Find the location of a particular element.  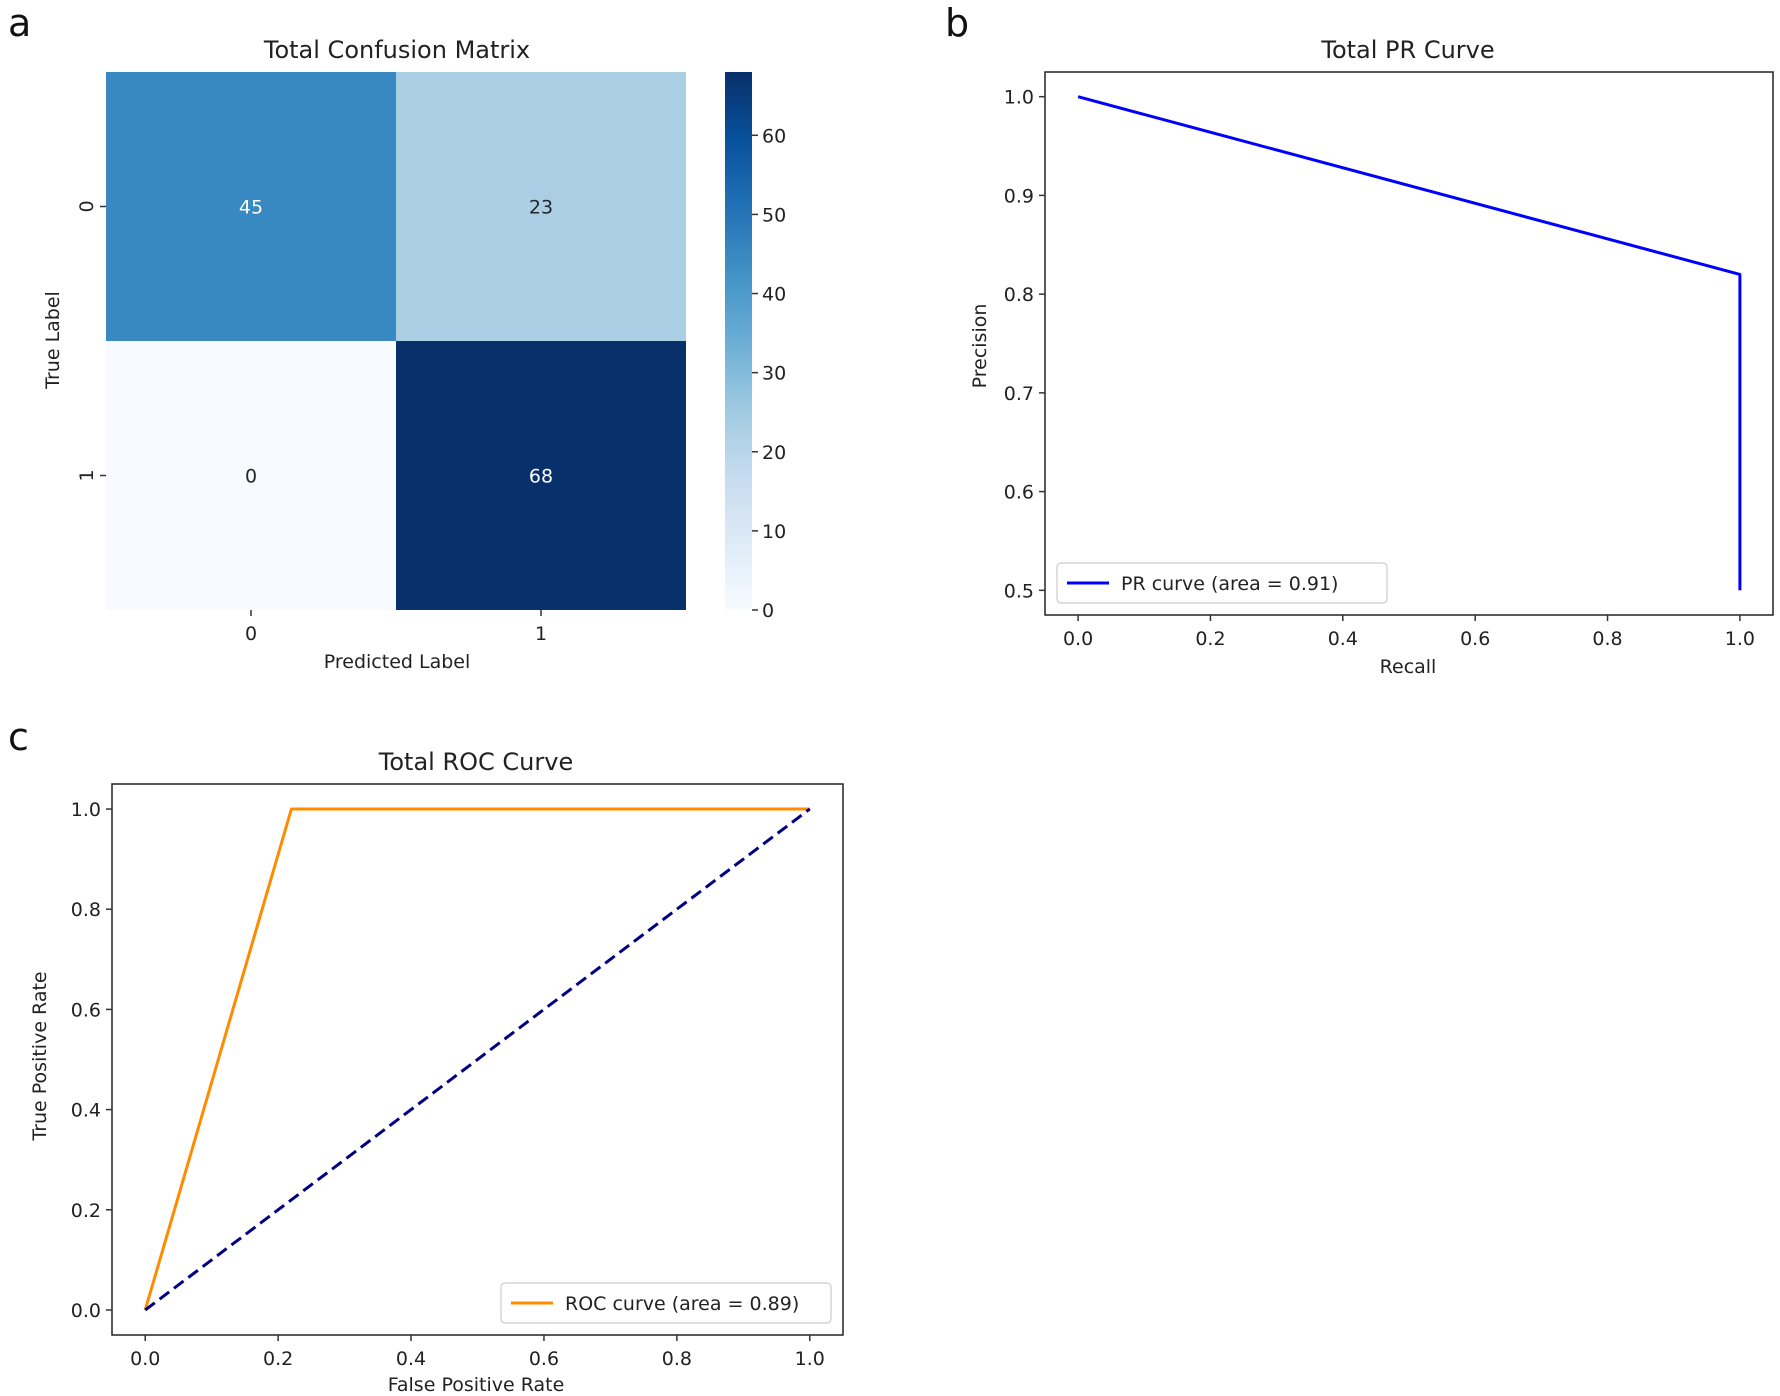

pr-x-tick-label: 0.8 is located at coordinates (1607, 639).